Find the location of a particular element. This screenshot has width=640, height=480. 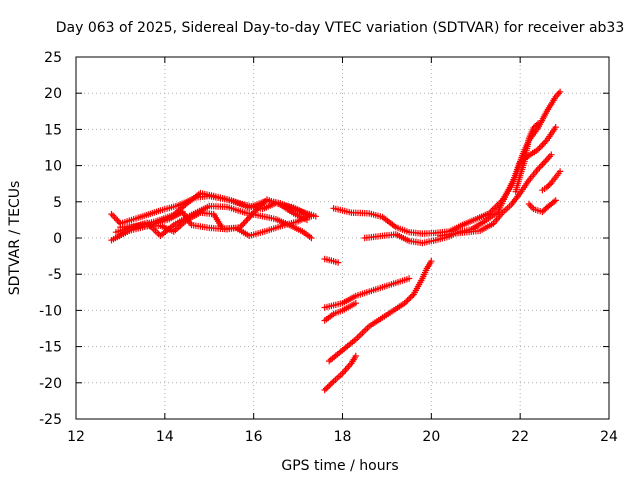

y-tick-label: -5 is located at coordinates (55, 275).